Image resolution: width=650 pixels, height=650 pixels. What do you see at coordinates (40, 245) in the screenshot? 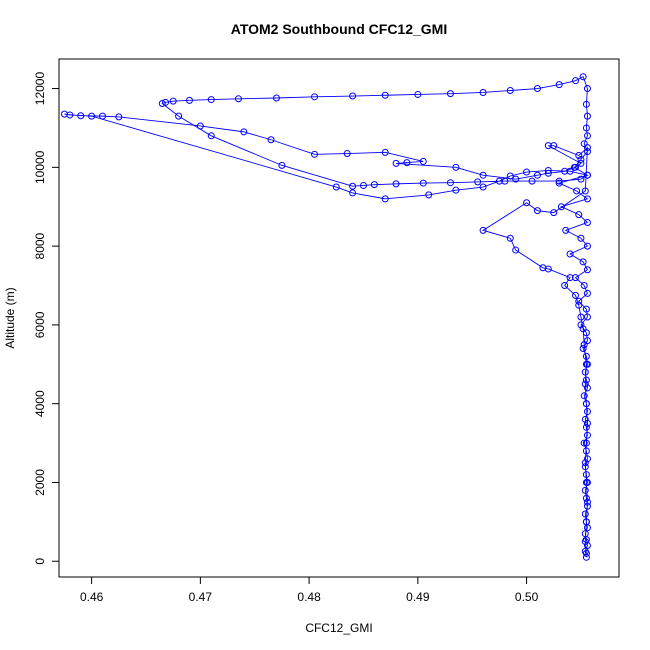
I see `y-tick-label: 8000` at bounding box center [40, 245].